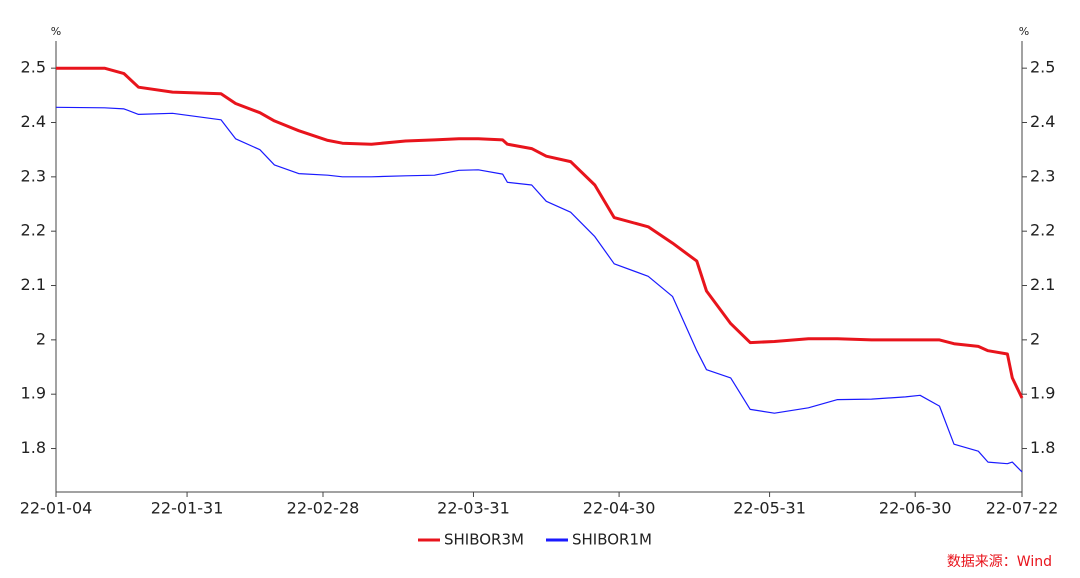  I want to click on y2-tick-label: 2.4, so click(1042, 121).